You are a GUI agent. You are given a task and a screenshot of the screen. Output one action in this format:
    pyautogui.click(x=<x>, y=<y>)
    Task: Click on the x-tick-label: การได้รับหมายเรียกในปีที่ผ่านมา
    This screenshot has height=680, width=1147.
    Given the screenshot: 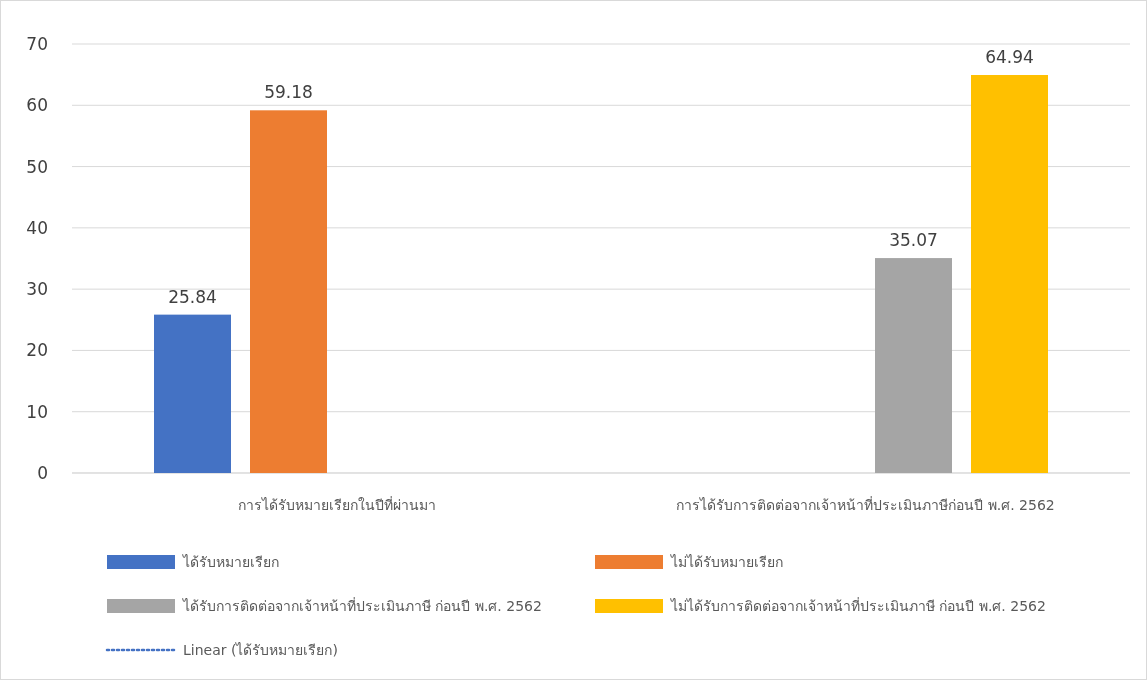 What is the action you would take?
    pyautogui.click(x=336, y=504)
    